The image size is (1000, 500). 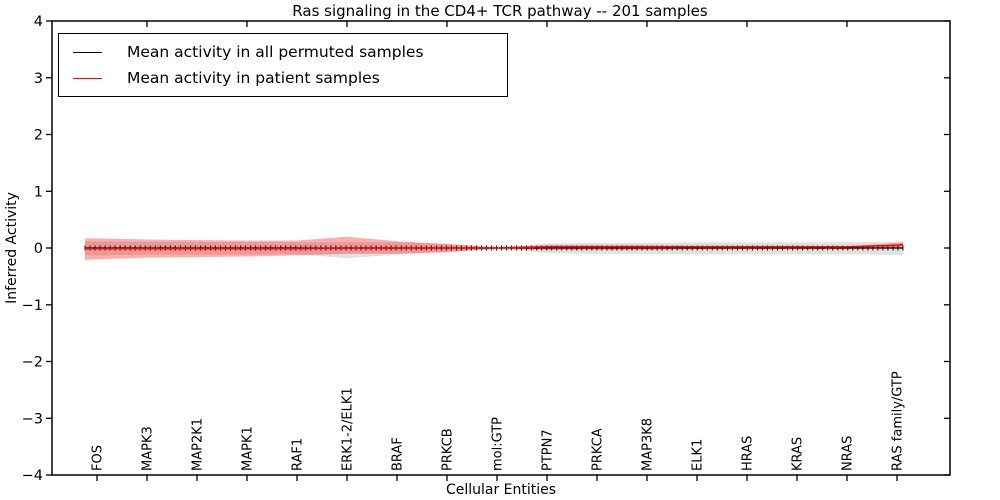 What do you see at coordinates (253, 78) in the screenshot?
I see `legend-label-patient: Mean activity in patient samples` at bounding box center [253, 78].